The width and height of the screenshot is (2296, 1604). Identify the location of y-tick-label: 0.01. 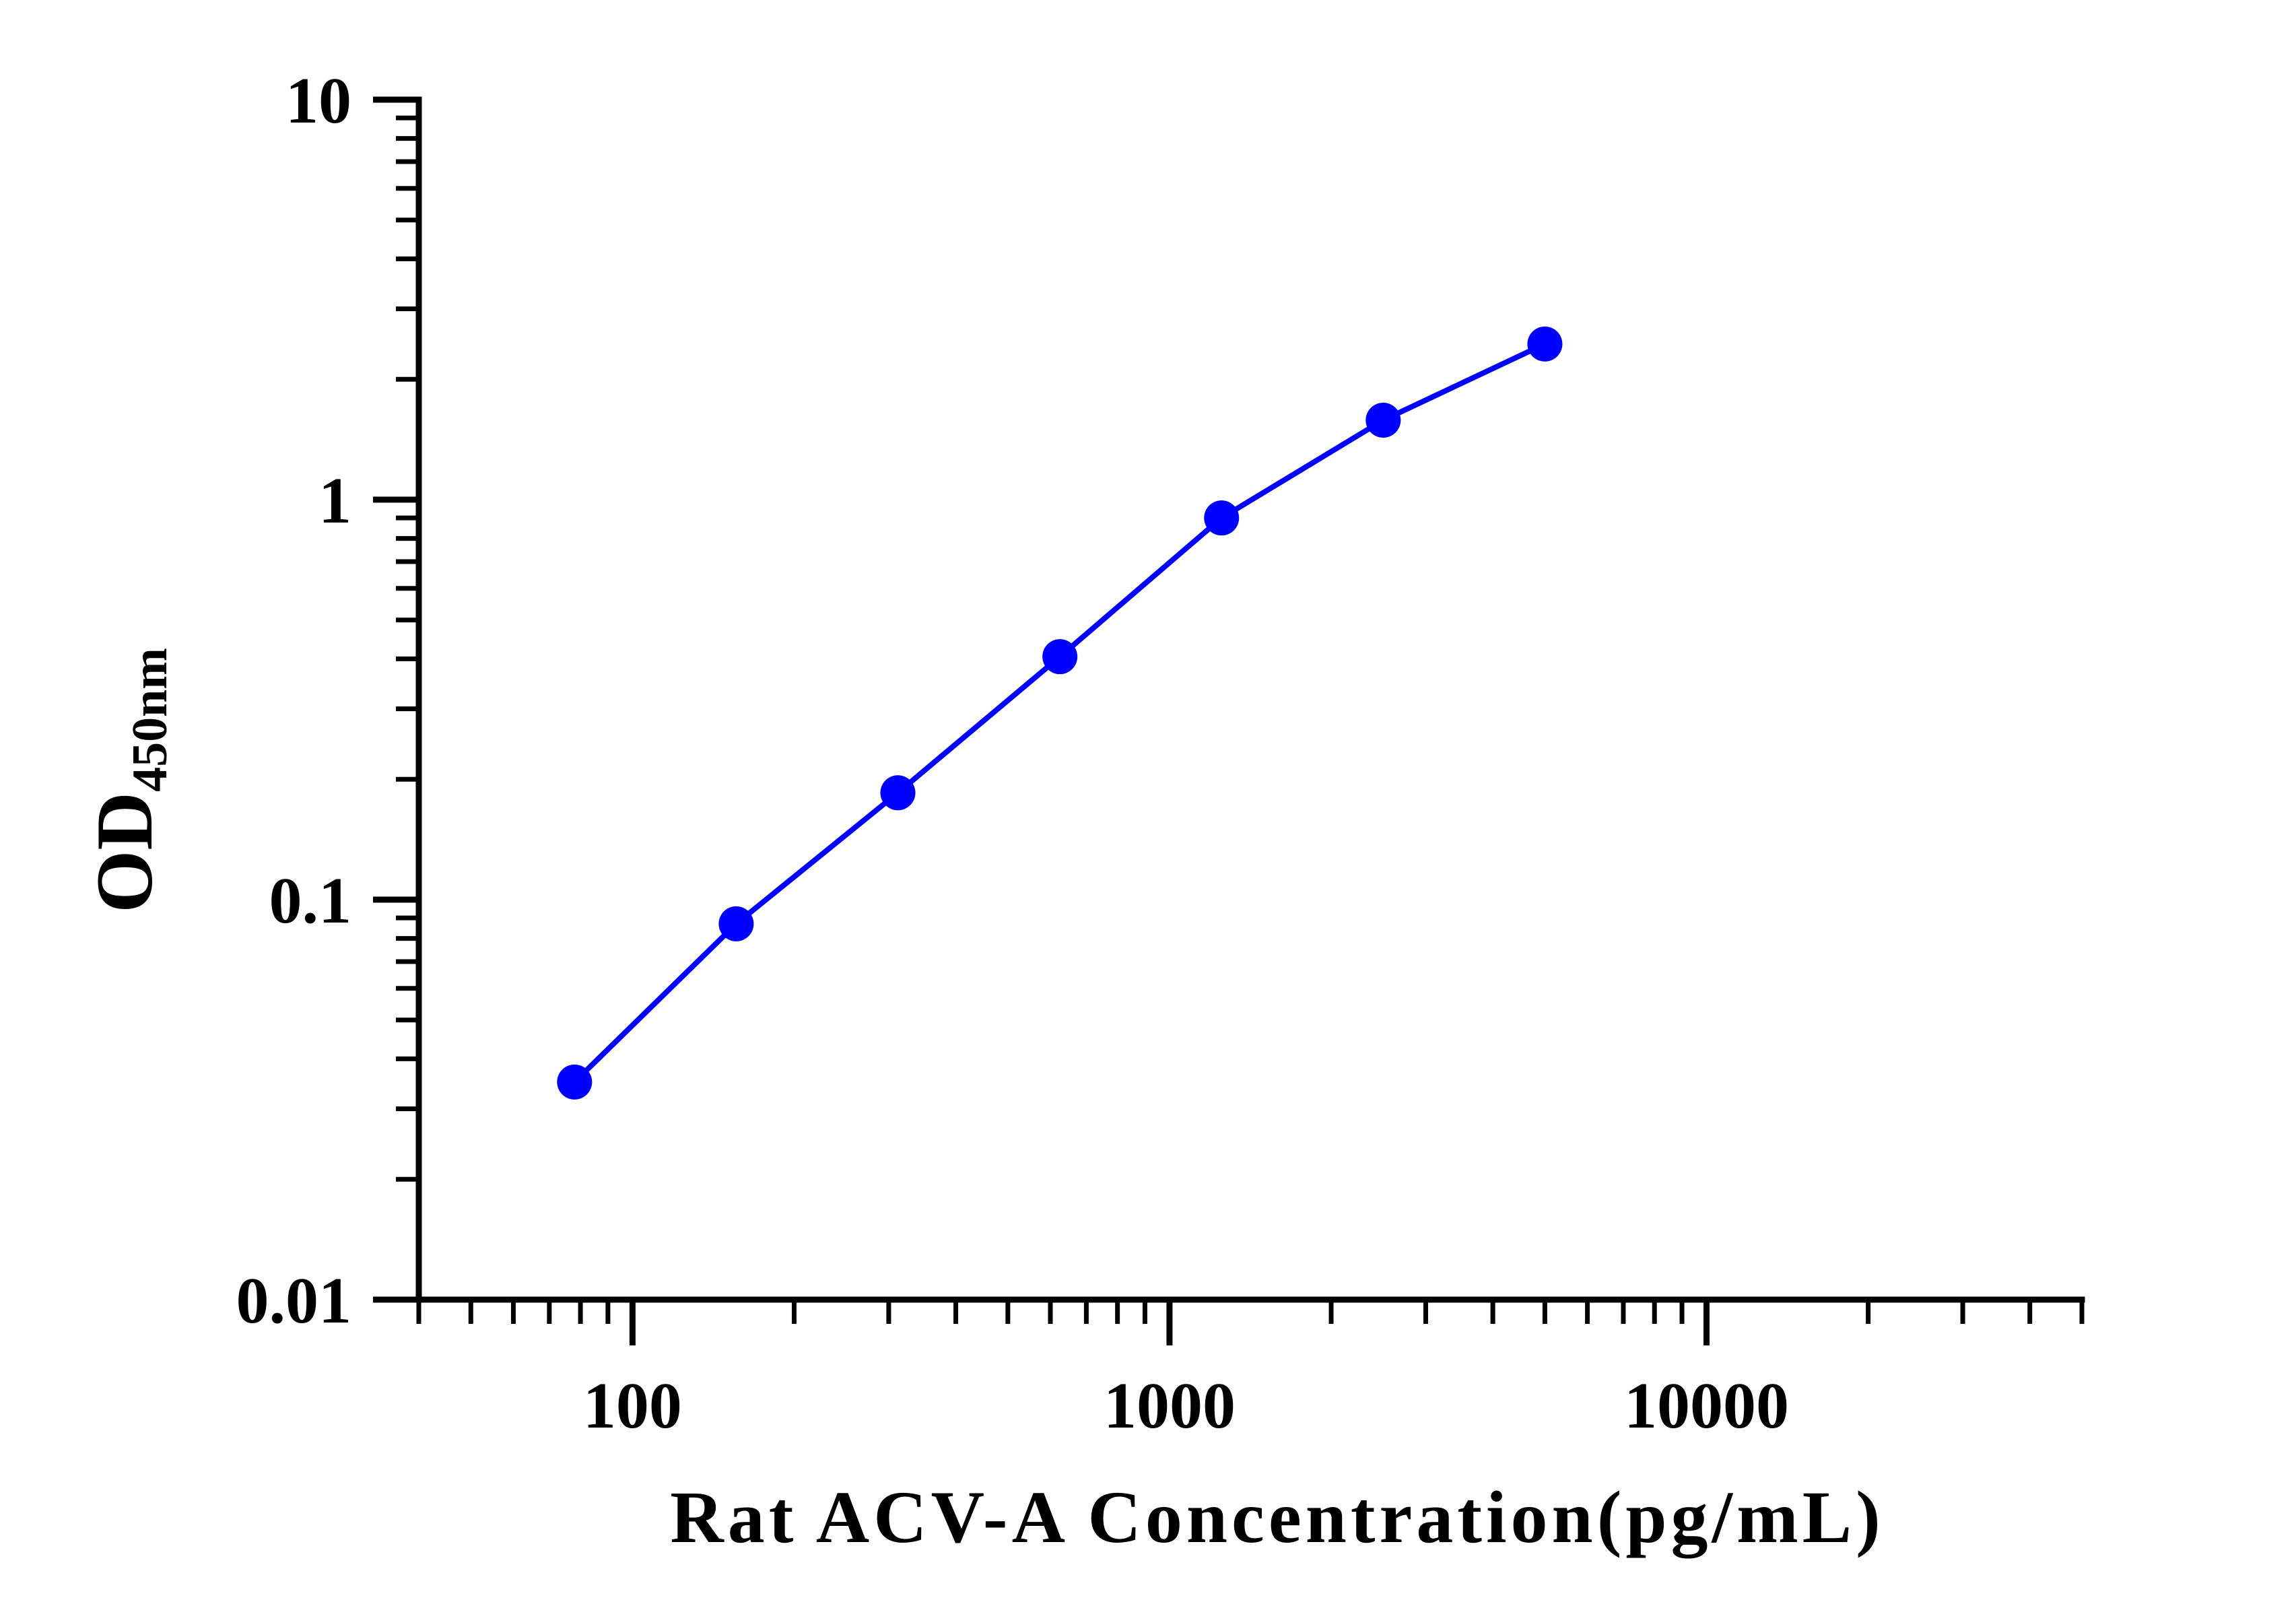
(294, 1301).